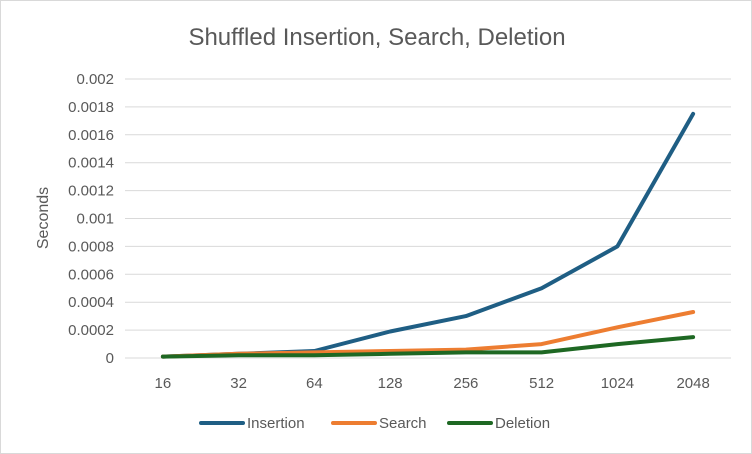  I want to click on y-tick-label: 0.0018, so click(91, 107).